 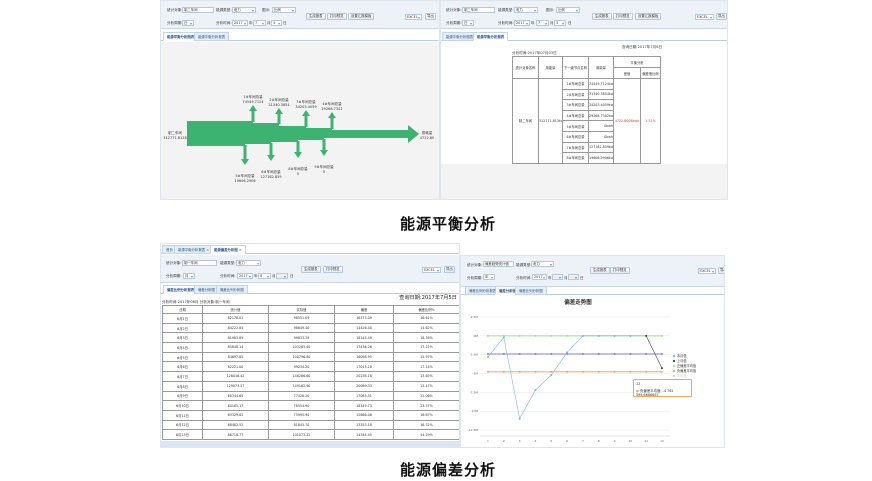 I want to click on table-cell: 6月8日, so click(x=182, y=386).